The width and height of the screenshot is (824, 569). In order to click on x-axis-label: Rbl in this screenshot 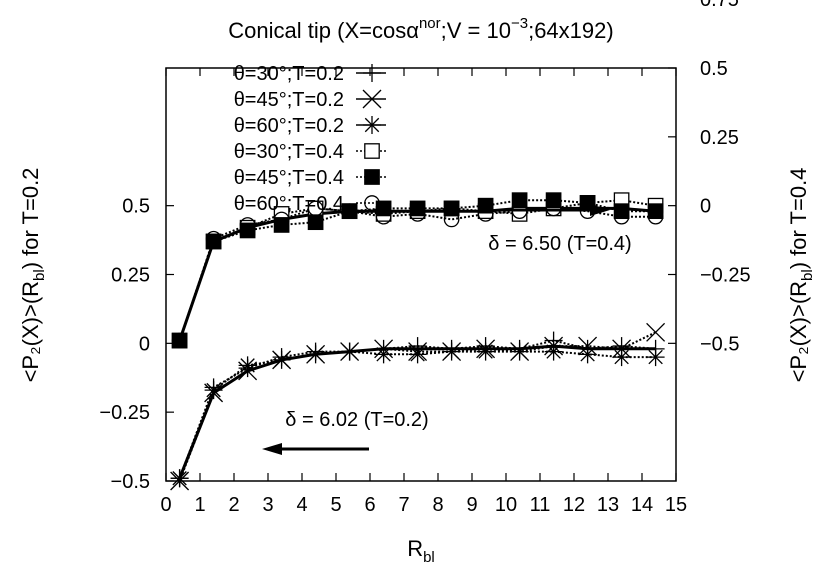, I will do `click(421, 551)`.